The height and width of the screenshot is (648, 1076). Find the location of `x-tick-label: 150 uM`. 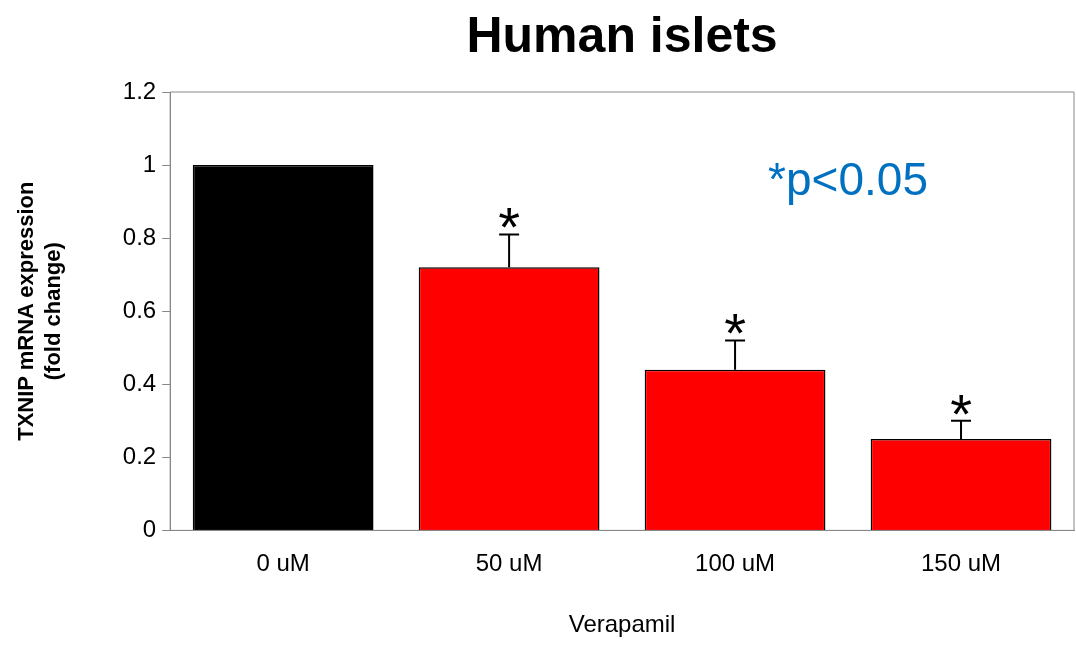

x-tick-label: 150 uM is located at coordinates (961, 563).